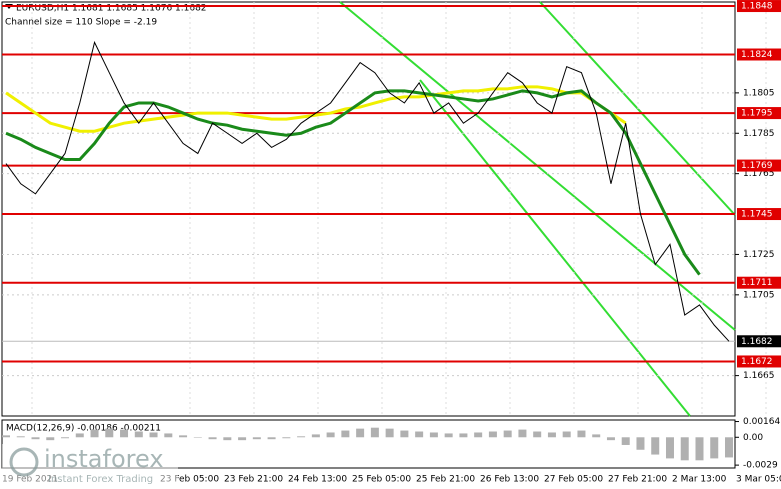 The image size is (781, 489). Describe the element at coordinates (753, 438) in the screenshot. I see `y2-tick-label: 0.00` at that location.